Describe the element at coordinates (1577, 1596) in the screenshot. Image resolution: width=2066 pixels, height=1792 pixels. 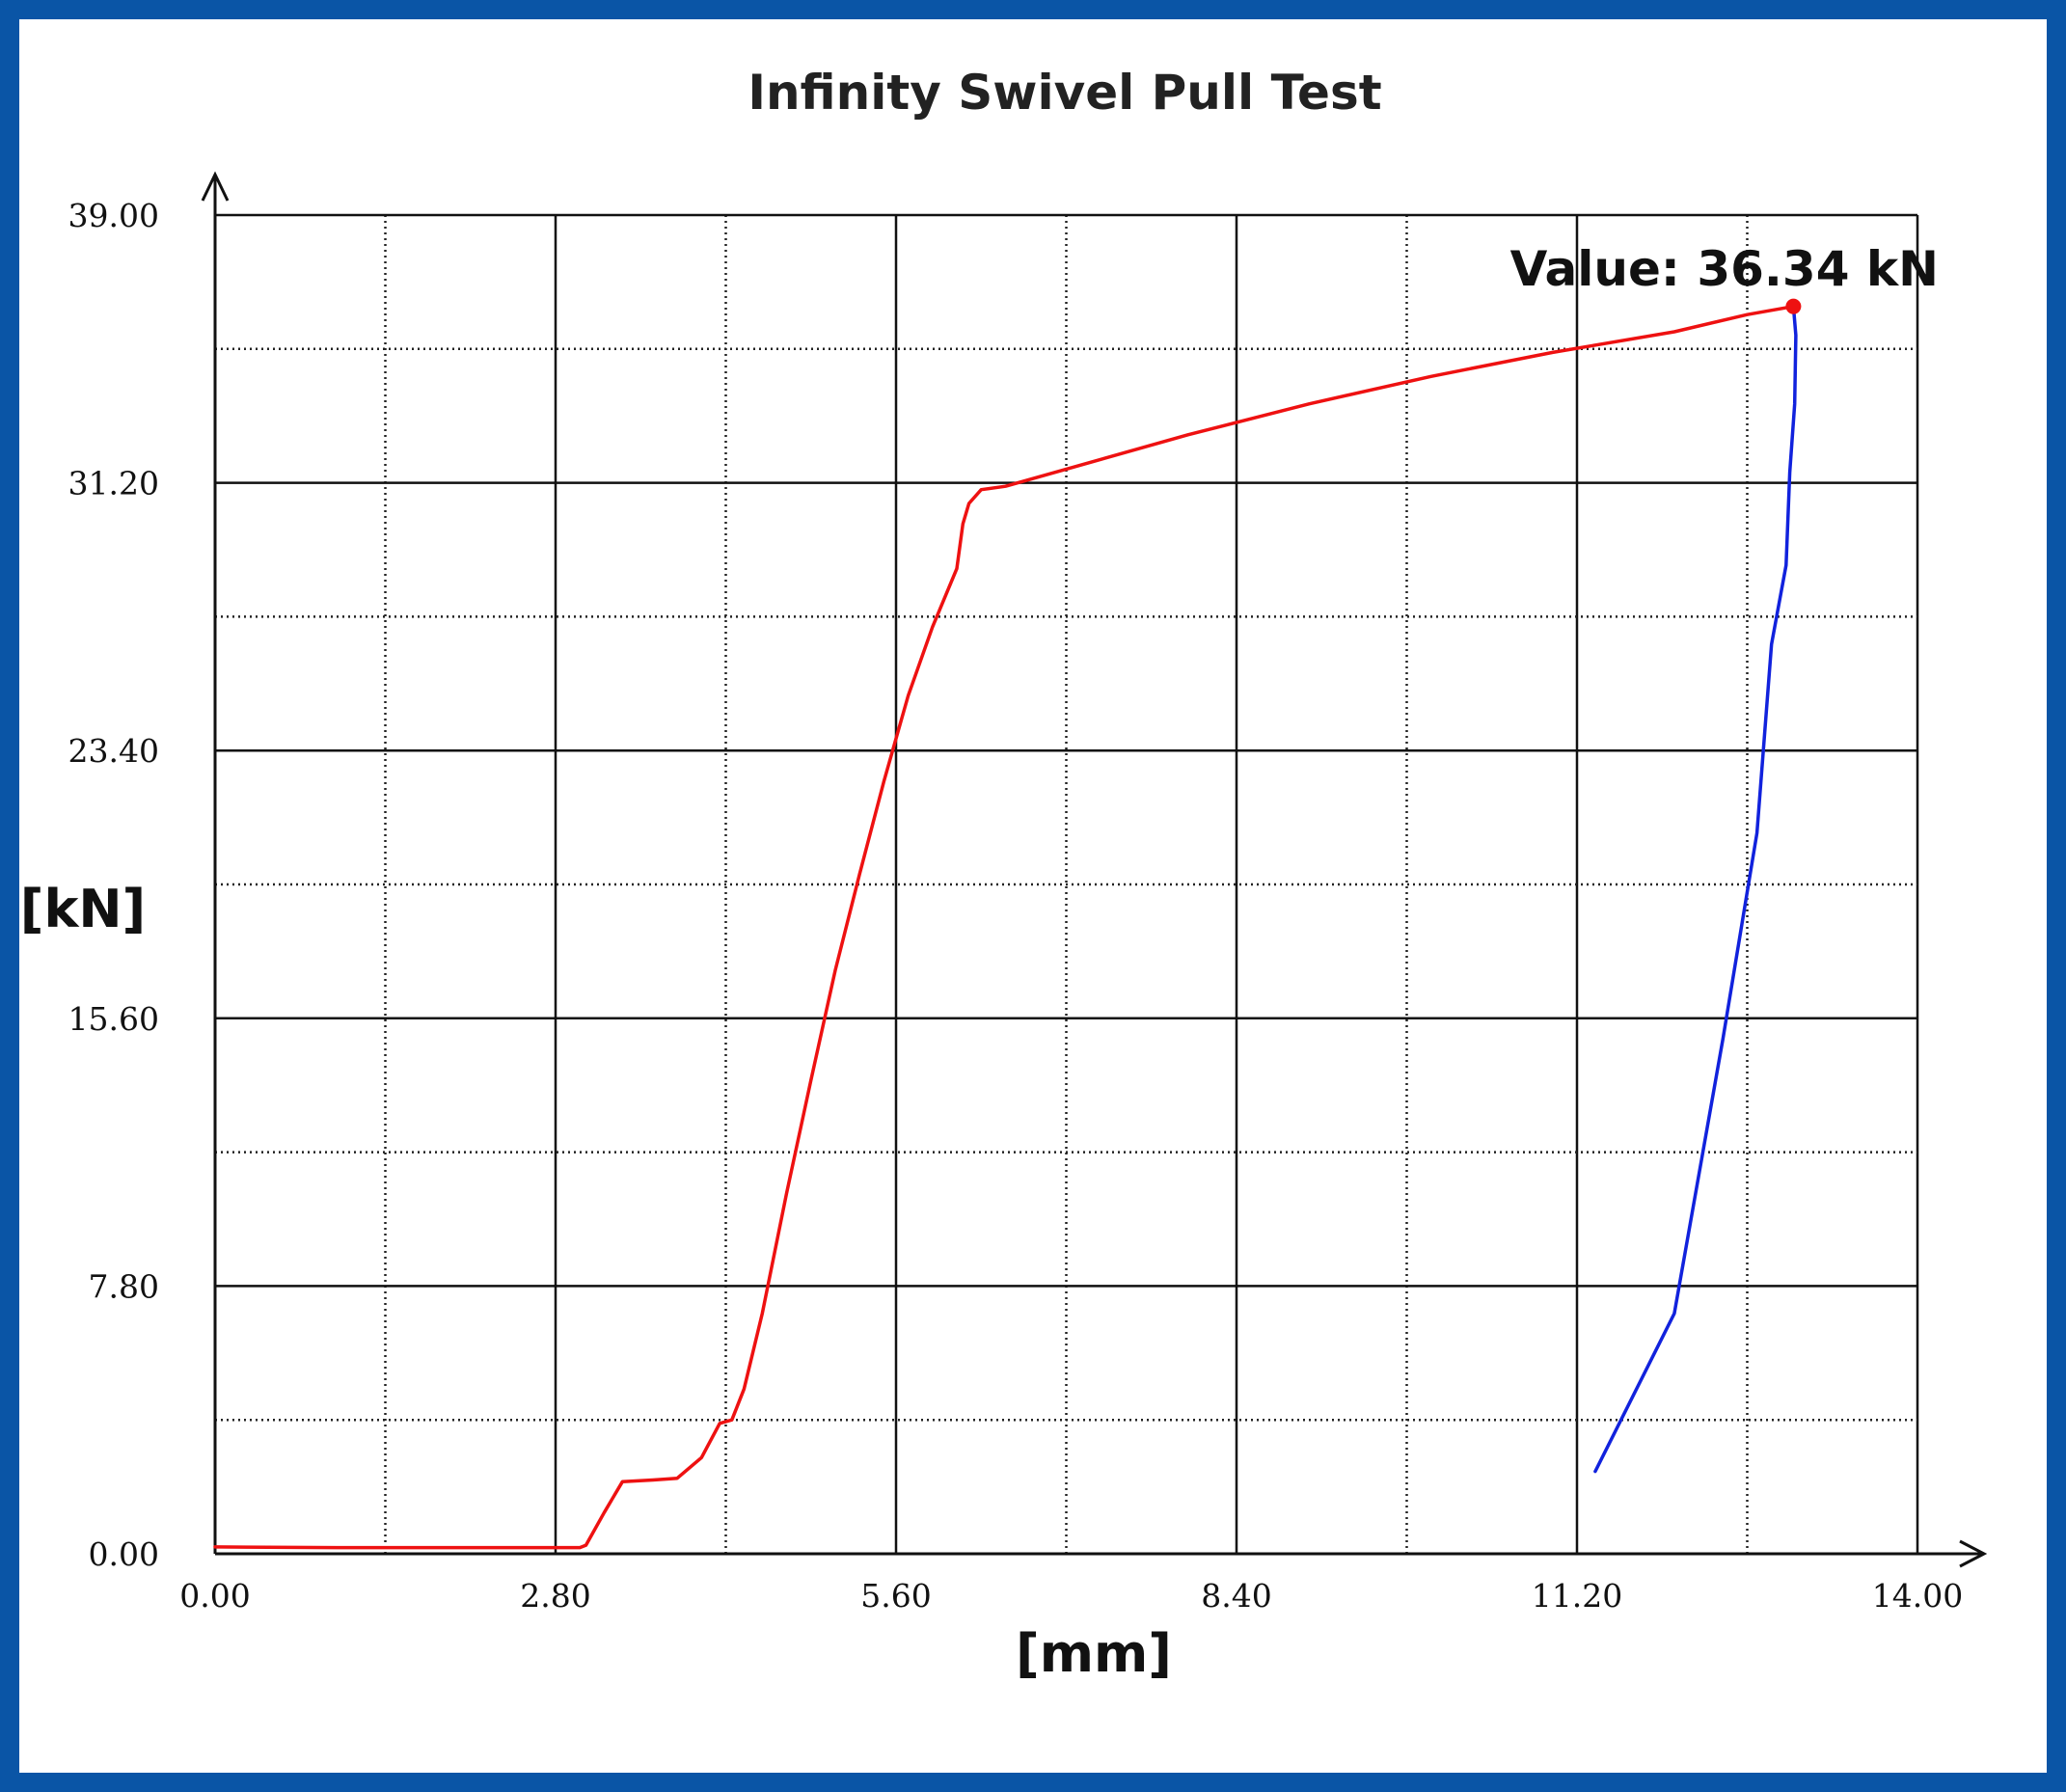
I see `x-tick-label: 11.20` at that location.